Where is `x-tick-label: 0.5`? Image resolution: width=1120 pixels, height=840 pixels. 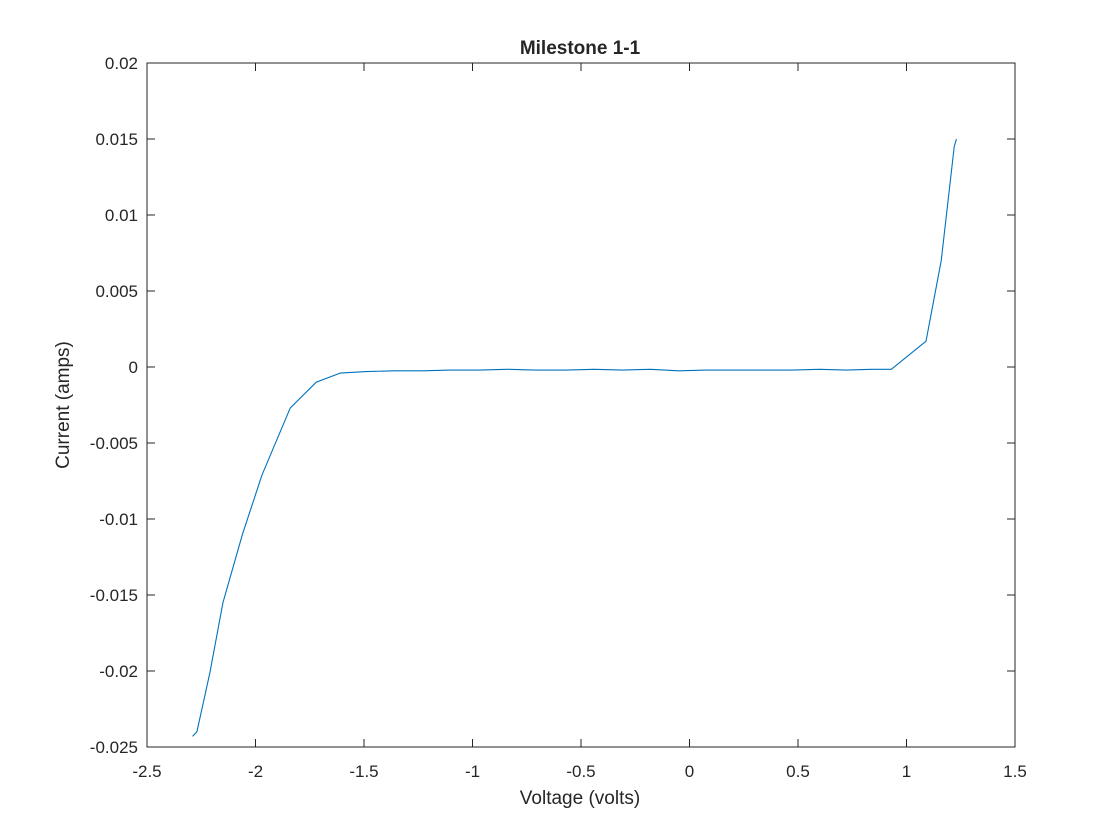 x-tick-label: 0.5 is located at coordinates (798, 771).